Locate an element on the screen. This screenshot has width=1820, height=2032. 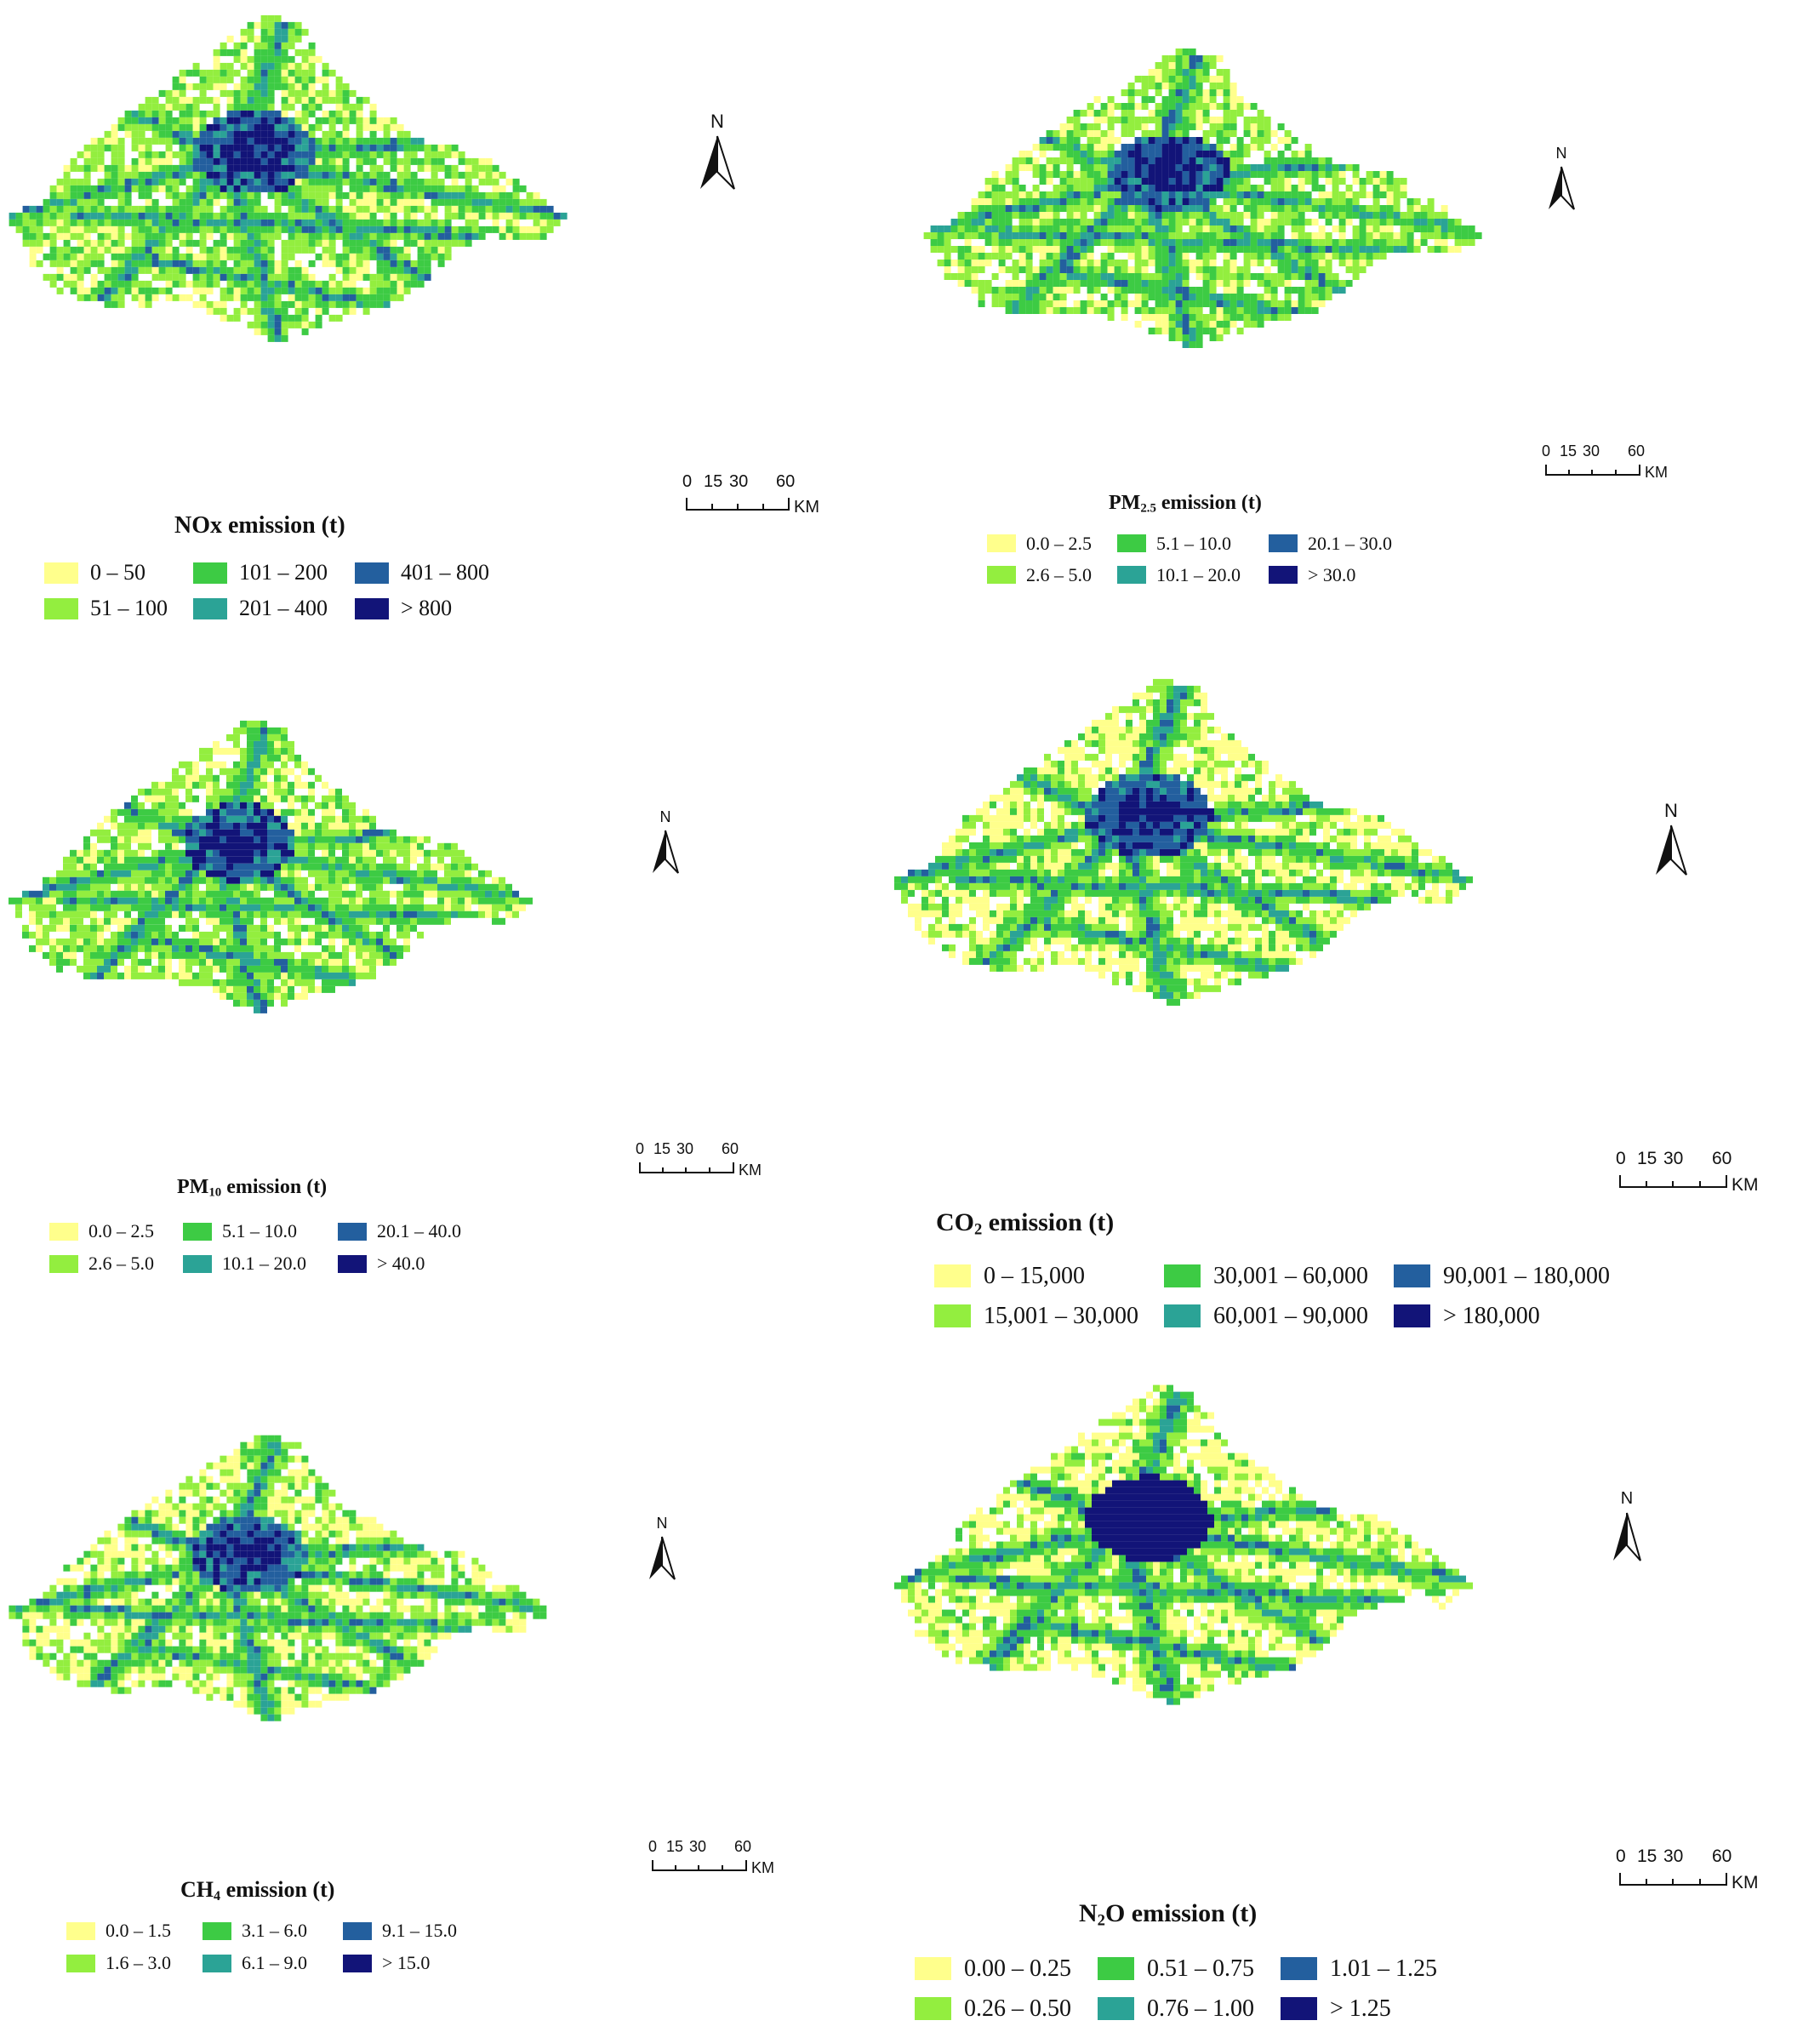
legend-title: NOx emission (t) is located at coordinates (259, 525).